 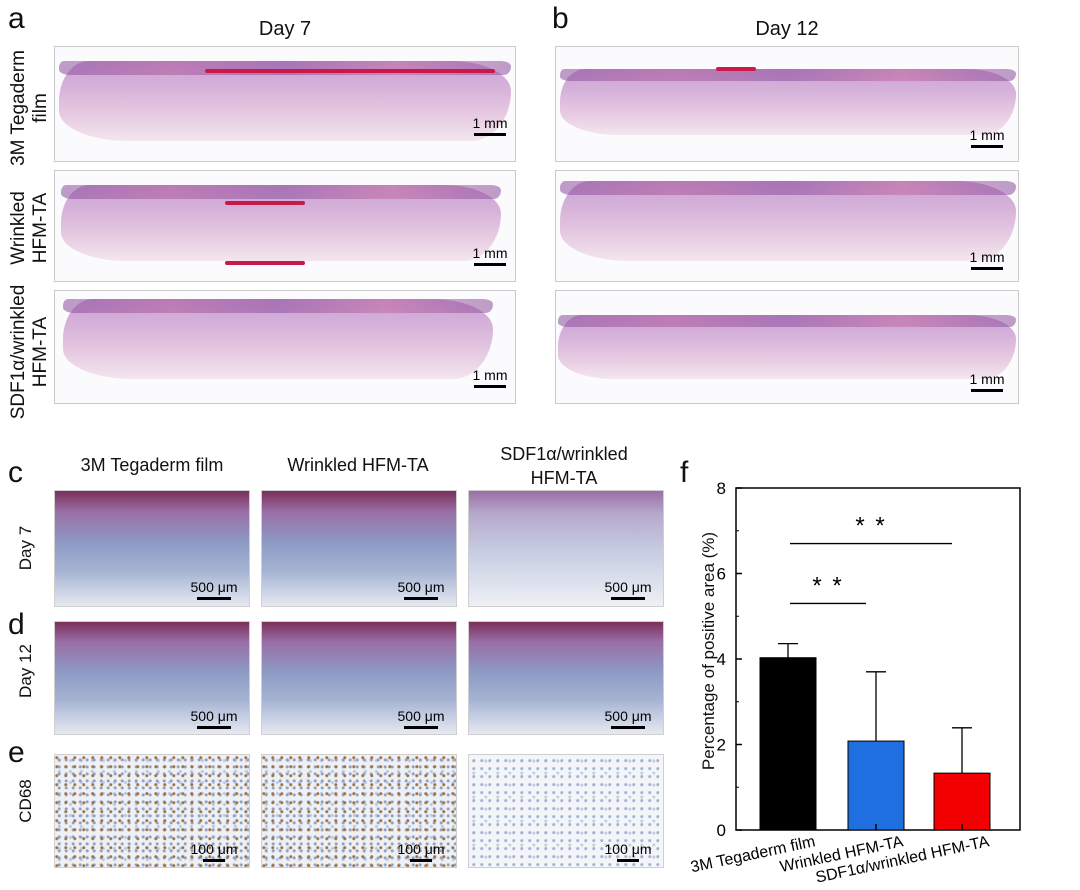 What do you see at coordinates (16, 624) in the screenshot?
I see `panel-label-d: d` at bounding box center [16, 624].